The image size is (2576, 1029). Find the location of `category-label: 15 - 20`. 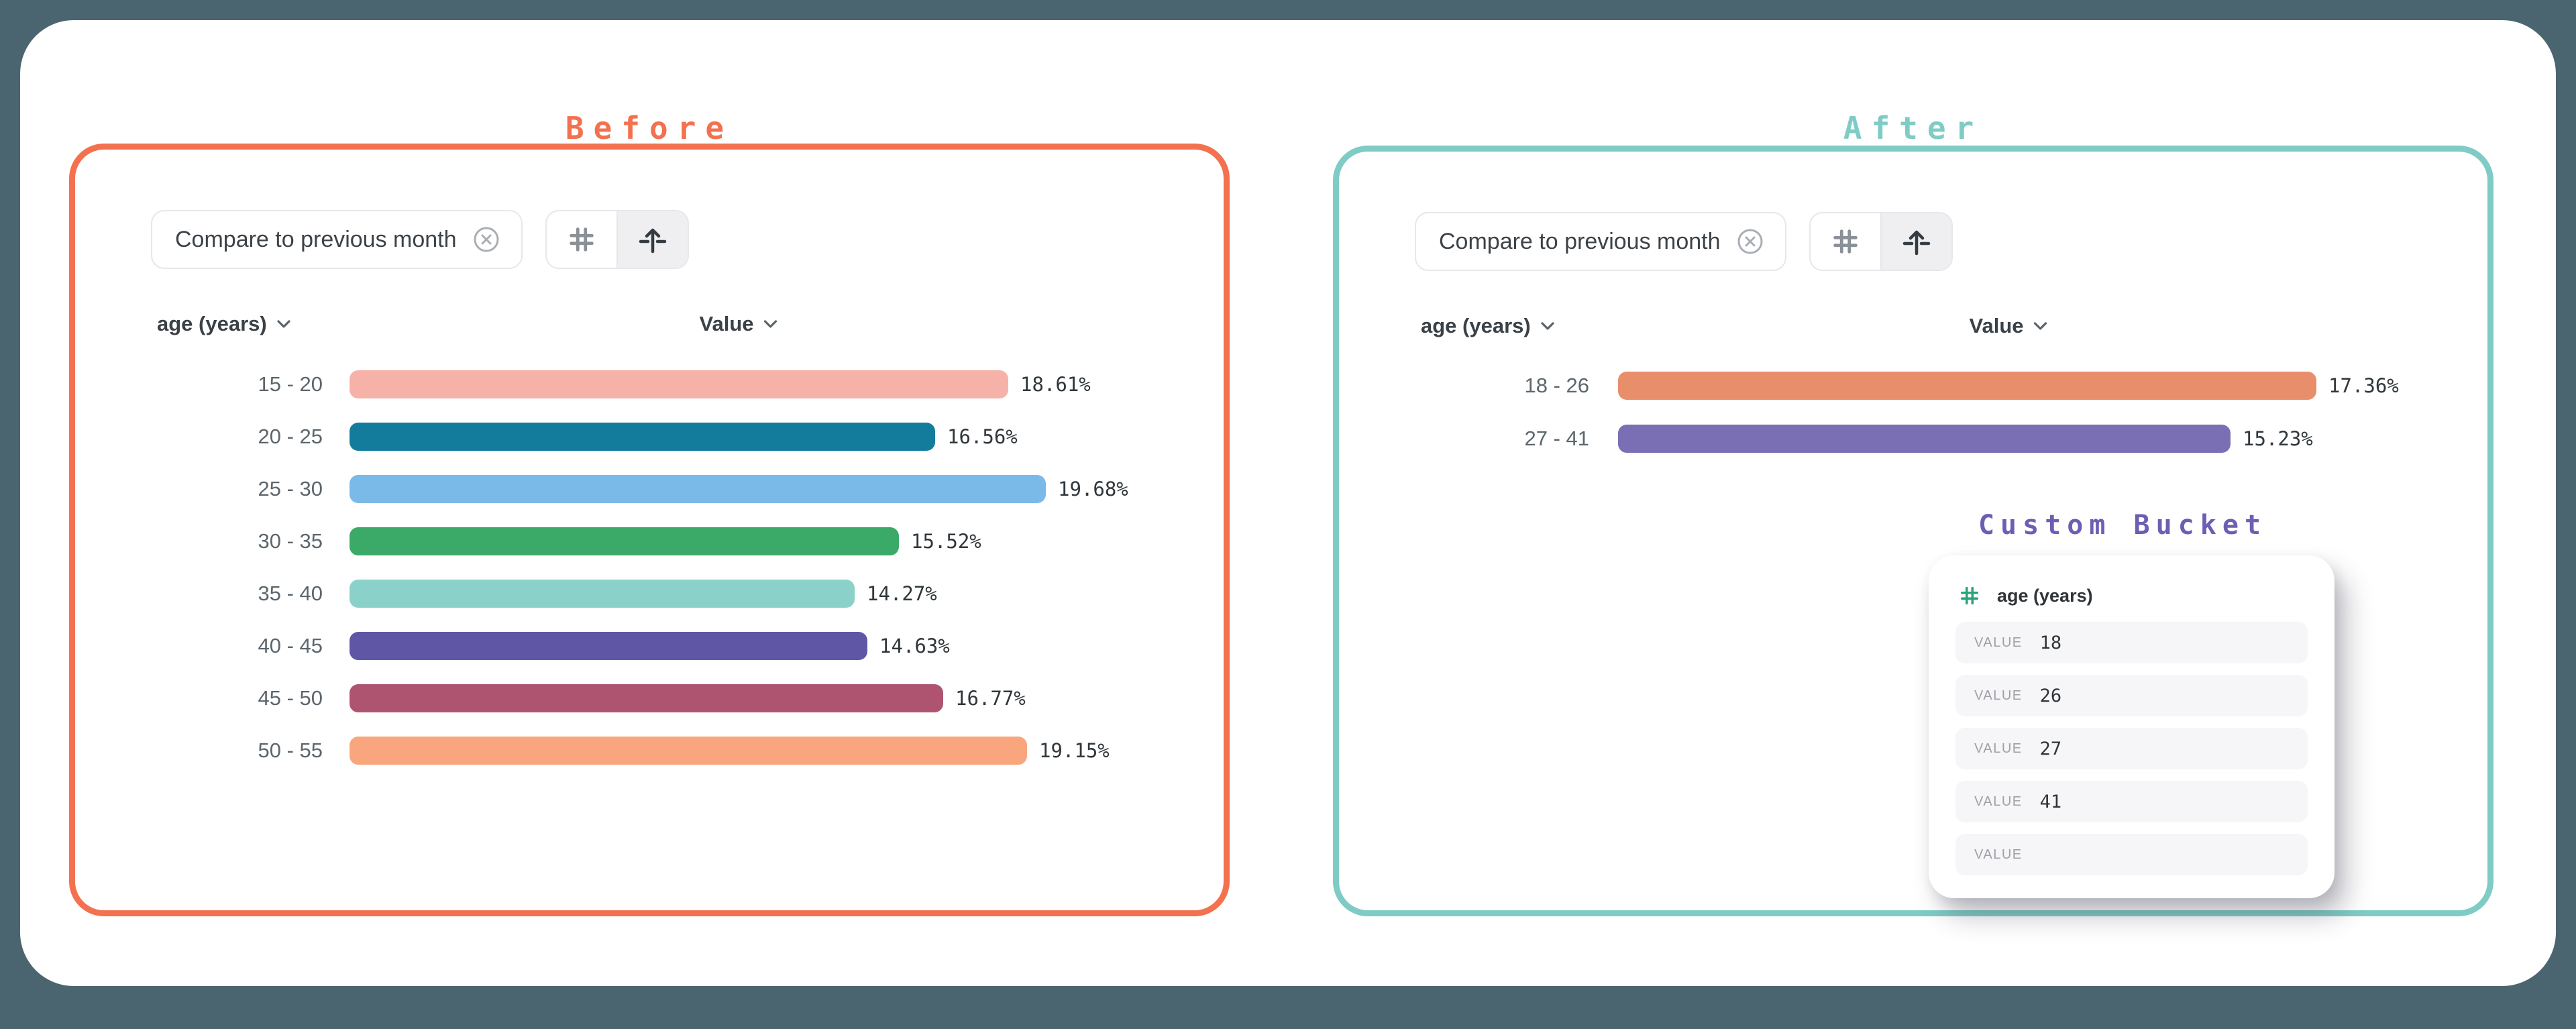

category-label: 15 - 20 is located at coordinates (290, 384).